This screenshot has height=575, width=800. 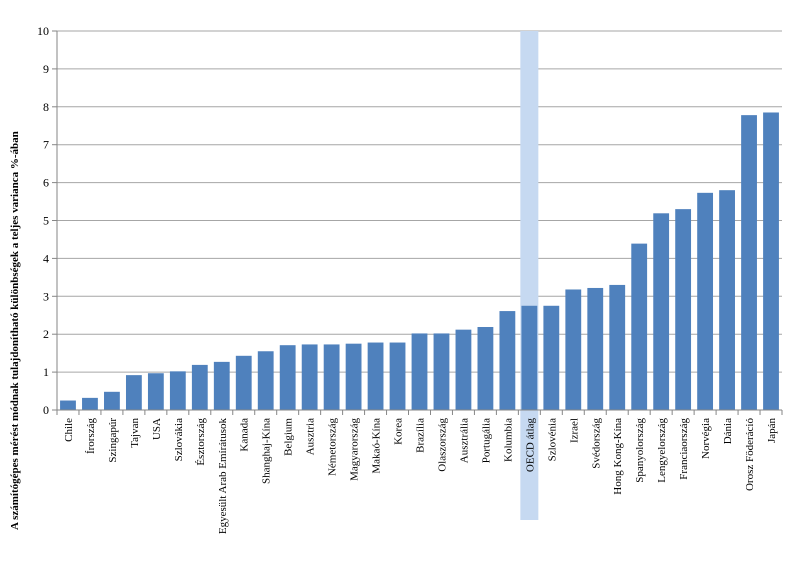 I want to click on category-label: Kolumbia, so click(x=508, y=440).